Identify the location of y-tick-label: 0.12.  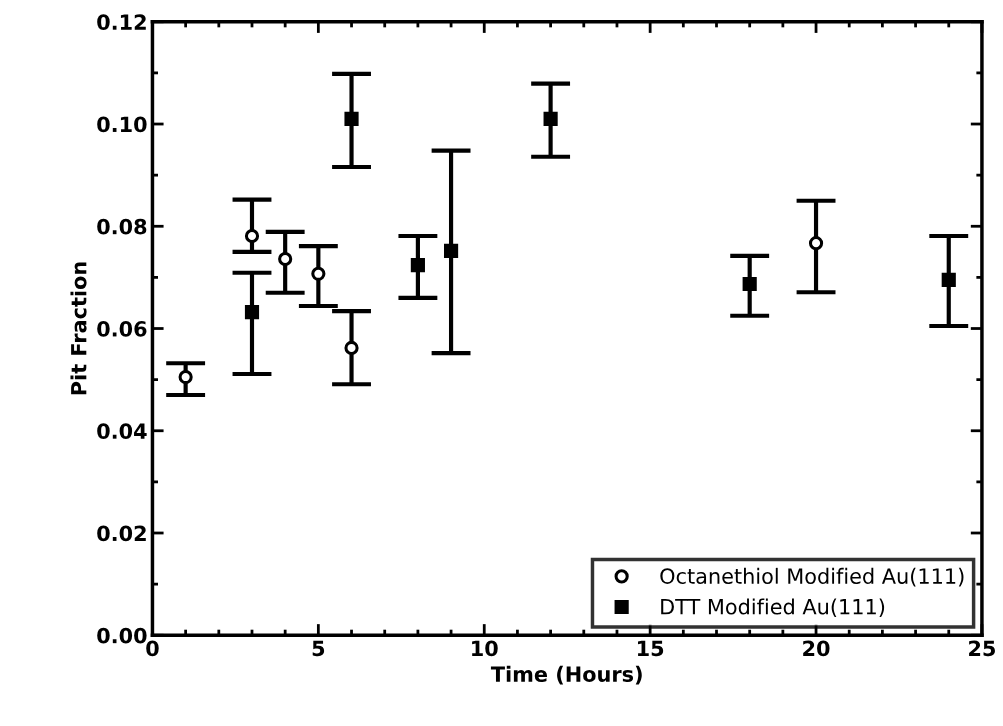
(121, 22).